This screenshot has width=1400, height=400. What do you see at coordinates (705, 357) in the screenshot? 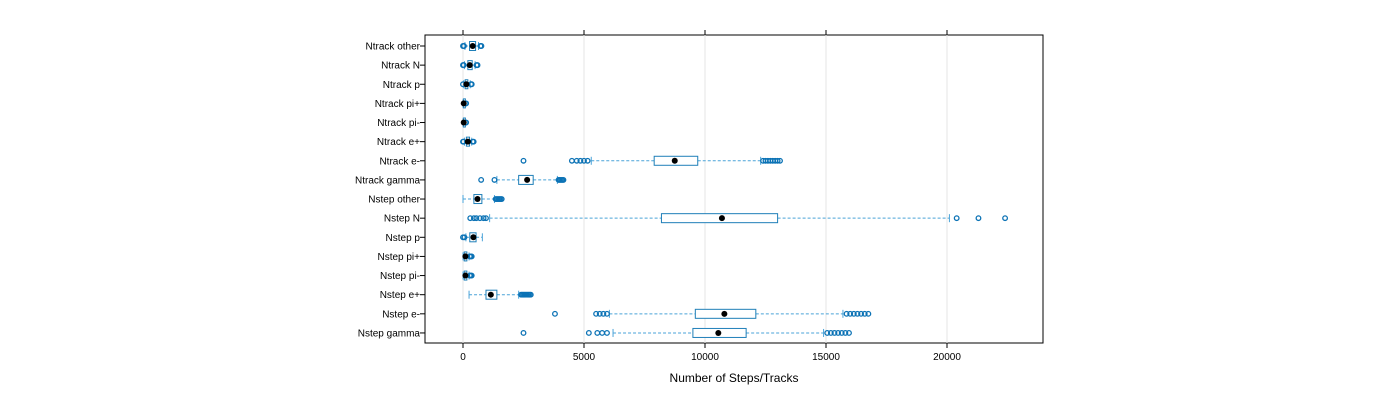
I see `x-tick-label: 10000` at bounding box center [705, 357].